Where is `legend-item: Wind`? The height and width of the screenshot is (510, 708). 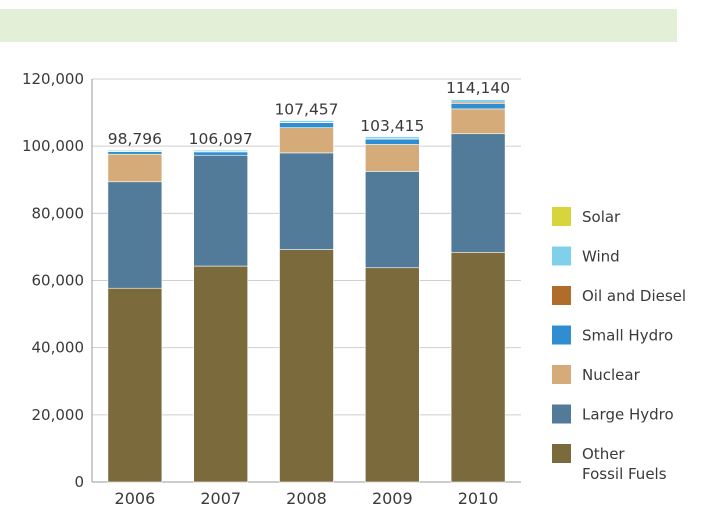
legend-item: Wind is located at coordinates (586, 256).